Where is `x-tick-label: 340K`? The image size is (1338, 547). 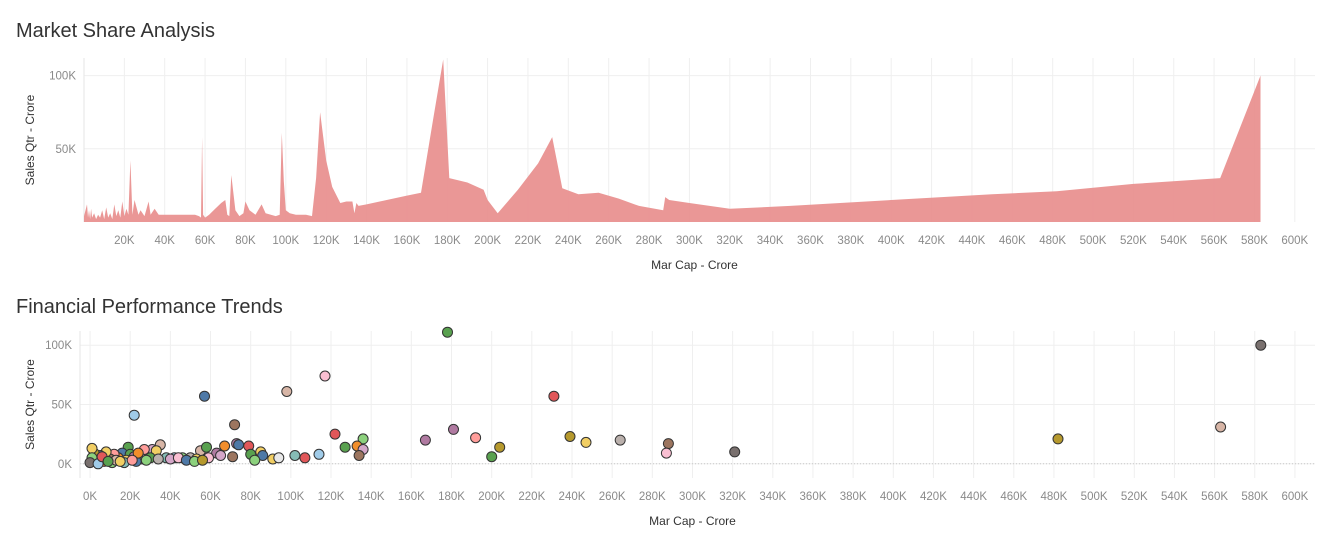 x-tick-label: 340K is located at coordinates (772, 497).